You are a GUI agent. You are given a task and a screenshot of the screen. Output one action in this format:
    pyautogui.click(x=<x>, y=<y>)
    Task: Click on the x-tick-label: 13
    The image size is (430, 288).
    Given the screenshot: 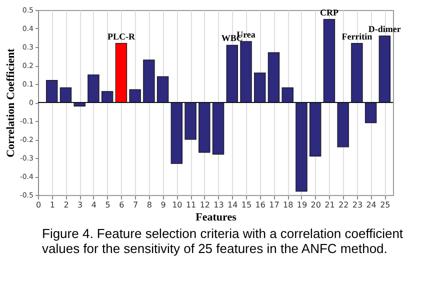 What is the action you would take?
    pyautogui.click(x=219, y=205)
    